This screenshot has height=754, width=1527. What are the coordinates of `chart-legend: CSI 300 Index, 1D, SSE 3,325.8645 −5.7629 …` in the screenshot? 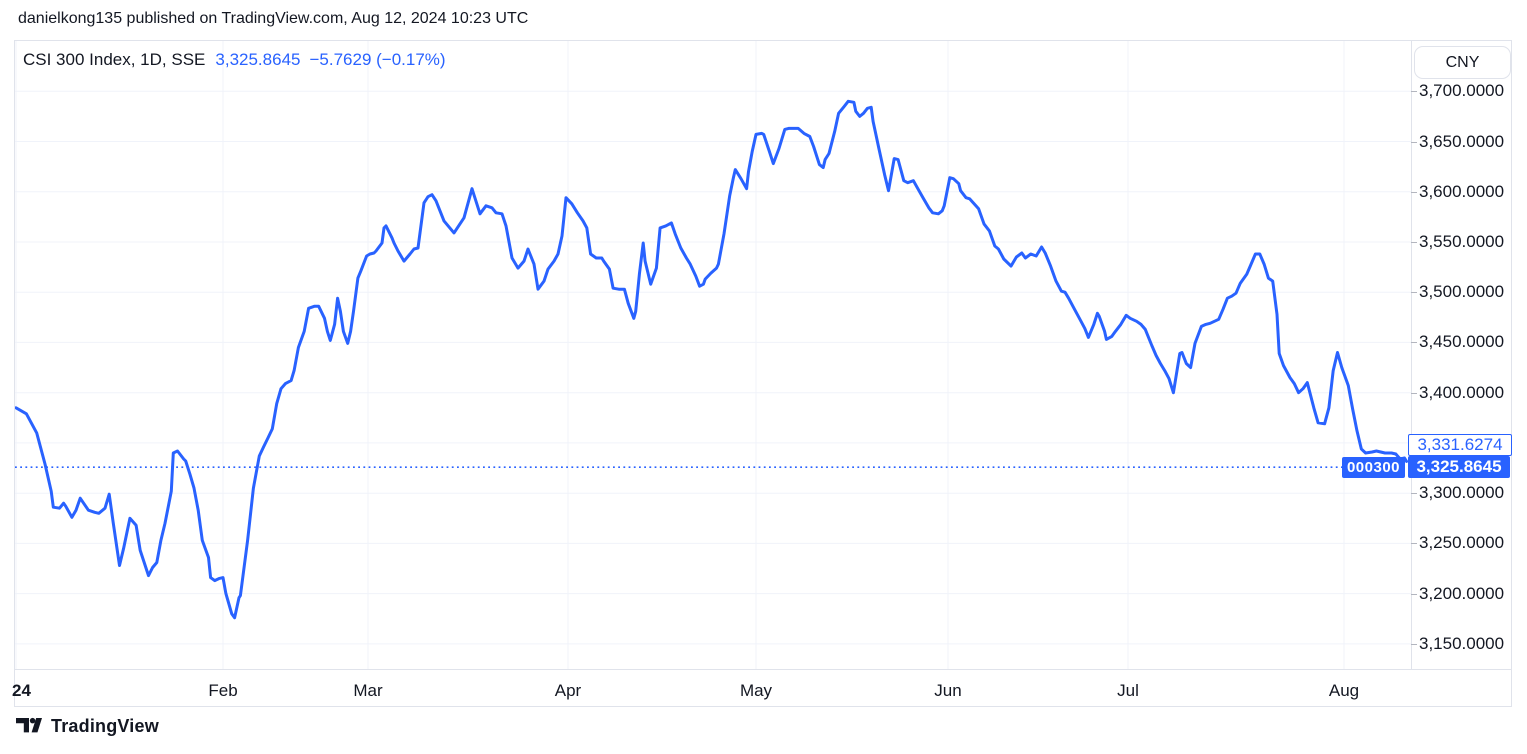 It's located at (234, 60).